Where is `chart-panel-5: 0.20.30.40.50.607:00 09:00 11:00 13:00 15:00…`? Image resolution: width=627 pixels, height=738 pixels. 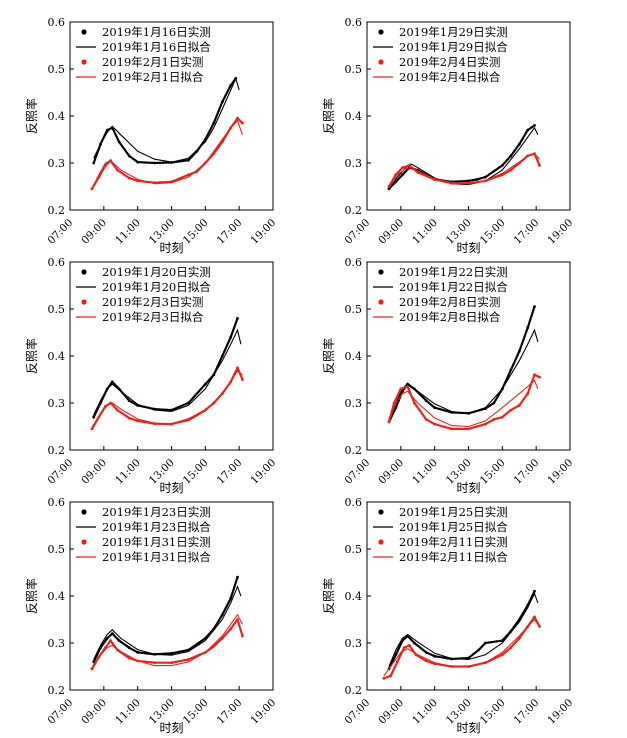 chart-panel-5: 0.20.30.40.50.607:00 09:00 11:00 13:00 15:00… is located at coordinates (151, 615).